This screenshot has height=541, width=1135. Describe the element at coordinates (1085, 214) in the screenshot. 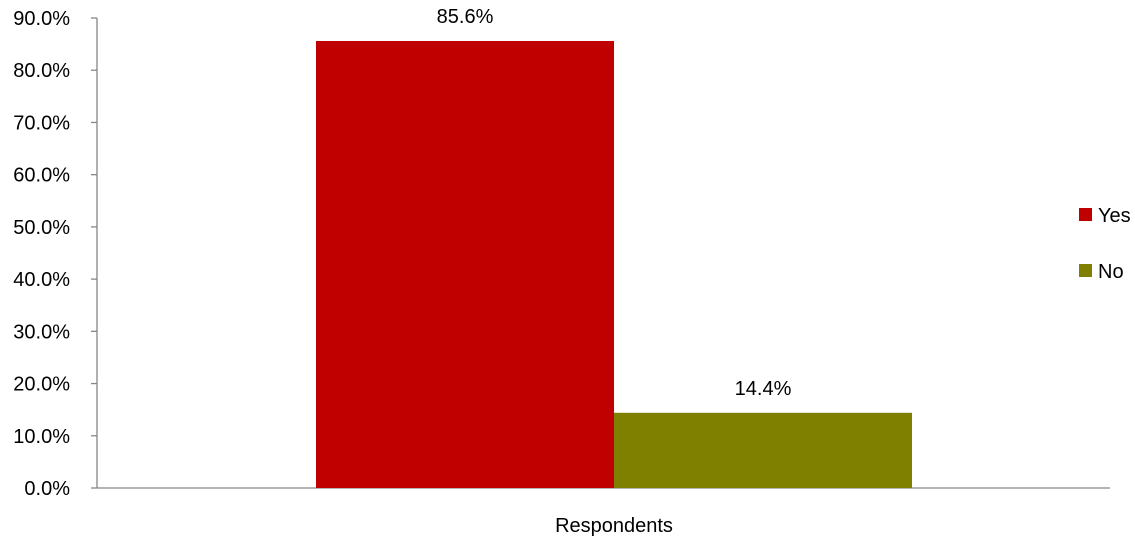

I see `legend-swatch-yes` at that location.